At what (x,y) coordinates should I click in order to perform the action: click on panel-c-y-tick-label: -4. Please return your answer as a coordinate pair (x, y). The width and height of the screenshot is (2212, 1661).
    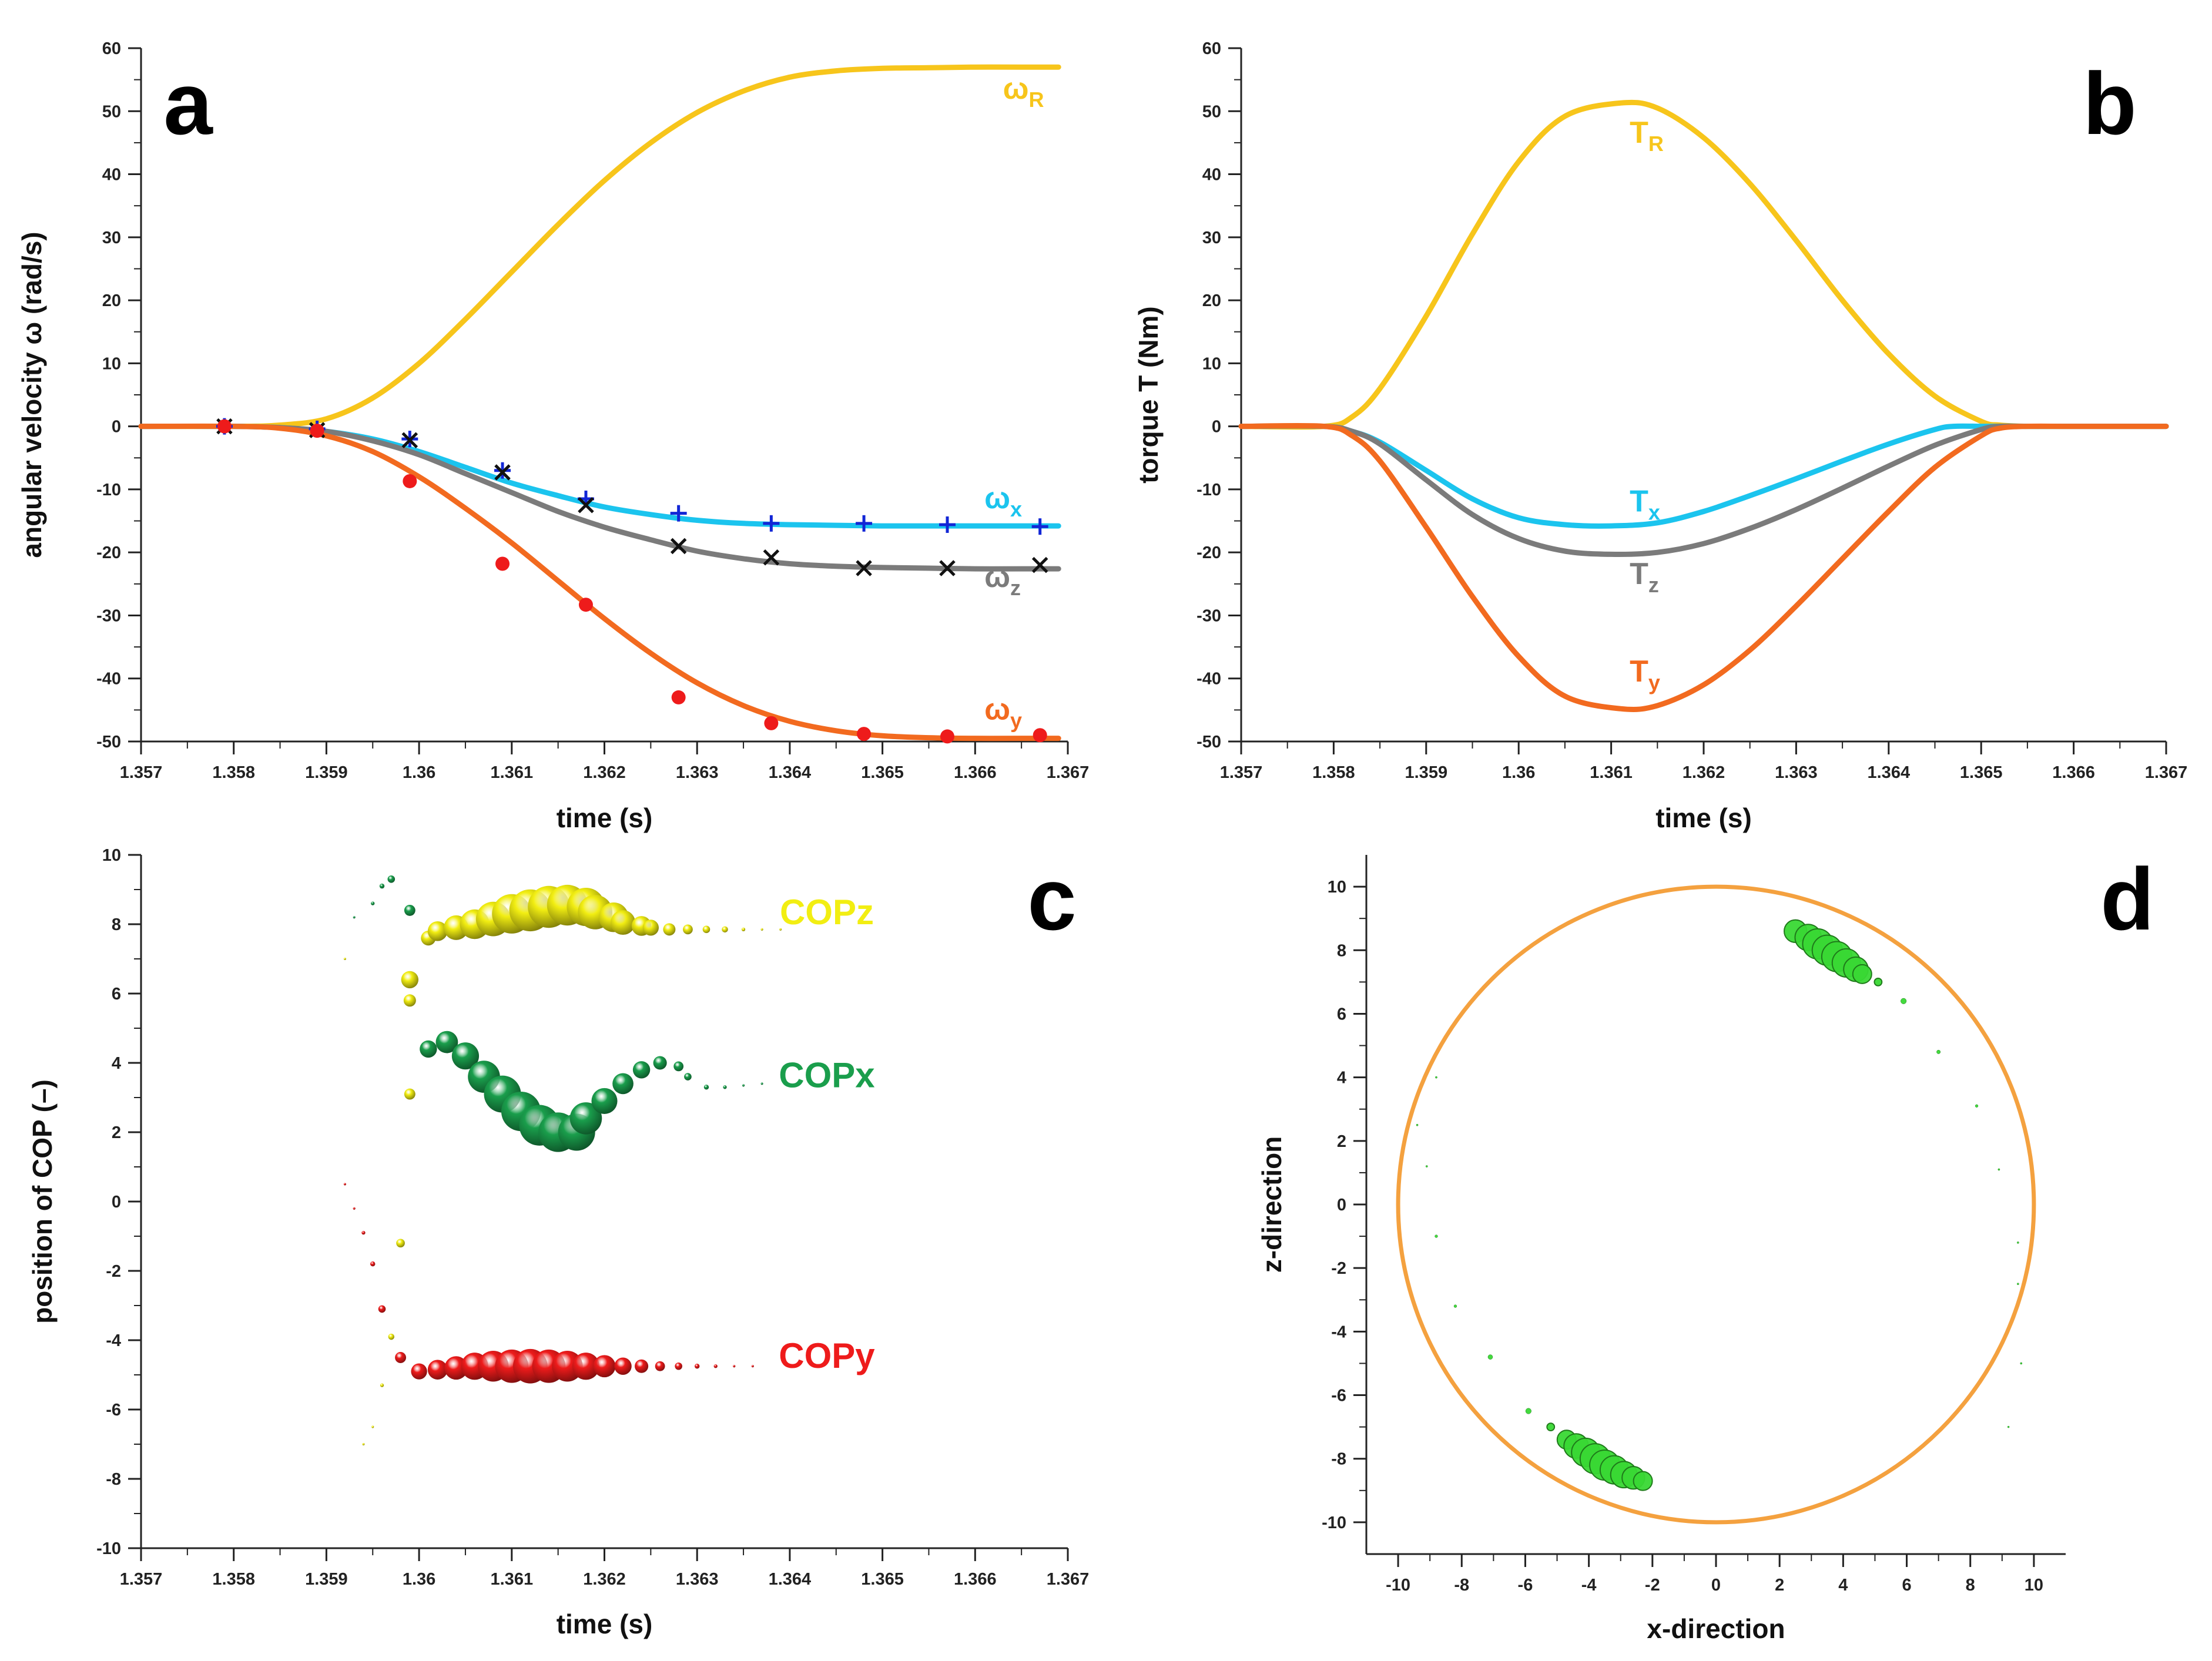
    Looking at the image, I should click on (113, 1340).